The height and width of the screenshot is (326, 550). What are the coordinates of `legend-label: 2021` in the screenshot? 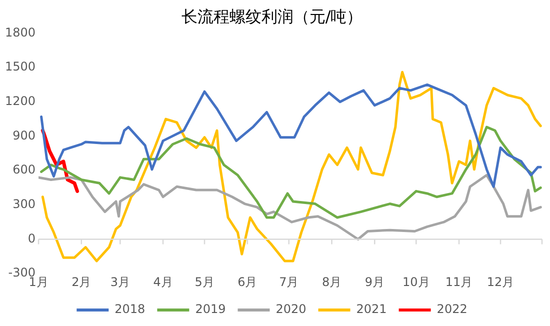 It's located at (371, 309).